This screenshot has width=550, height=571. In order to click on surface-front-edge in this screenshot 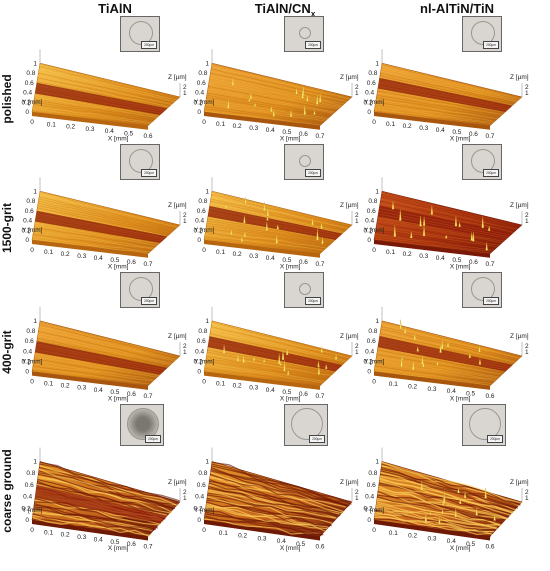, I will do `click(432, 380)`.